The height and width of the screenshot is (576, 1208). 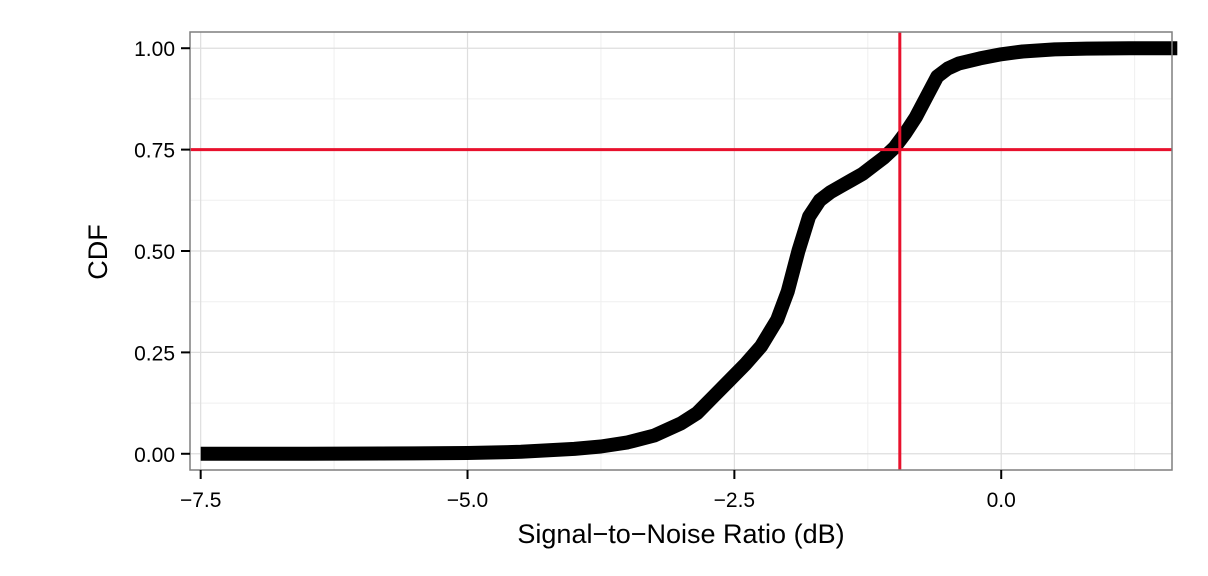 What do you see at coordinates (467, 500) in the screenshot?
I see `x-tick-label: −5.0` at bounding box center [467, 500].